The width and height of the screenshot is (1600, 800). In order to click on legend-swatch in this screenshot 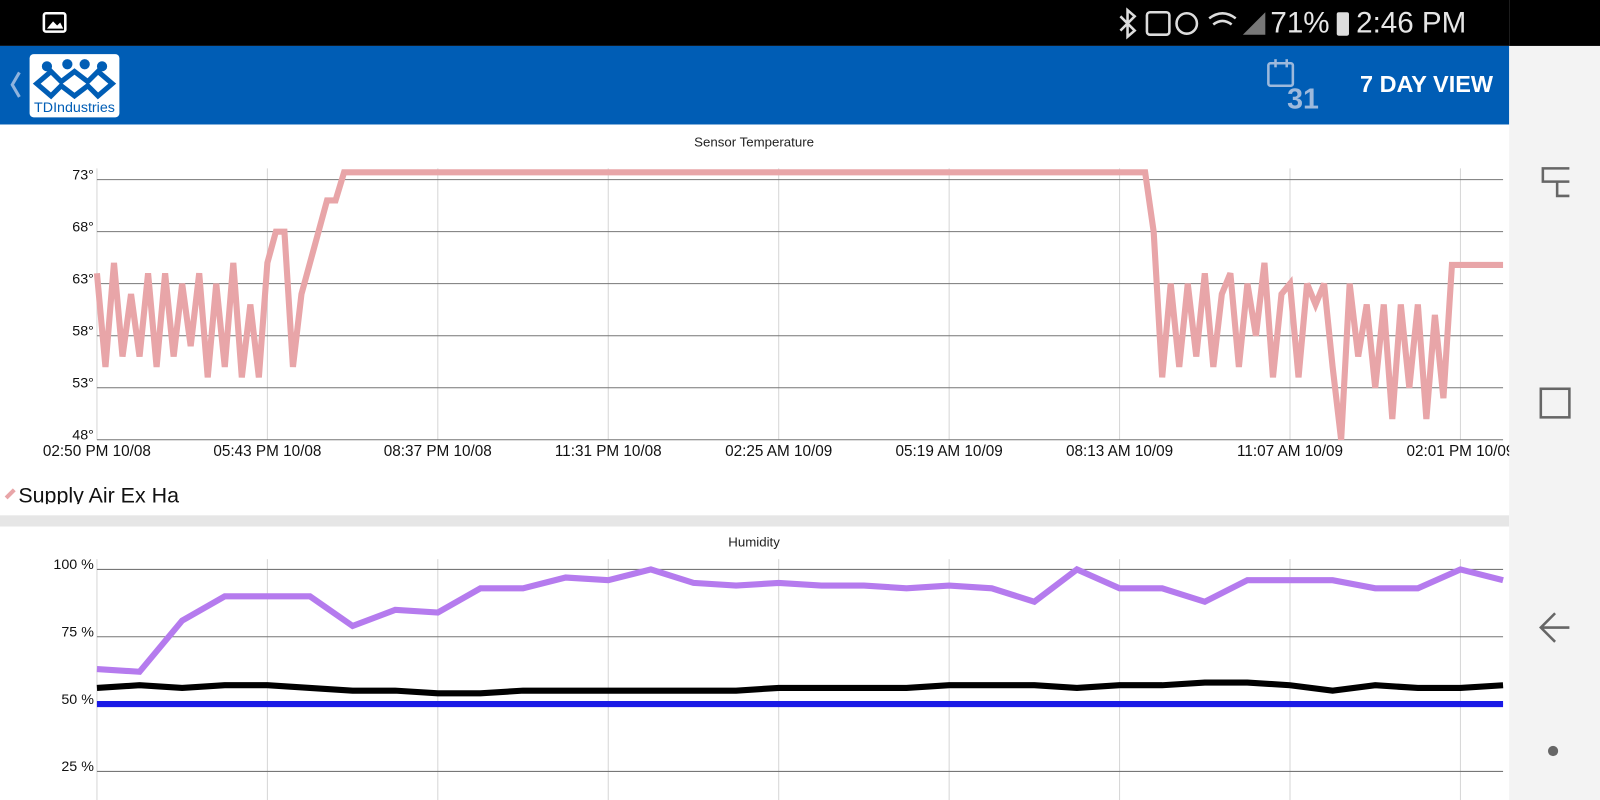, I will do `click(10, 494)`.